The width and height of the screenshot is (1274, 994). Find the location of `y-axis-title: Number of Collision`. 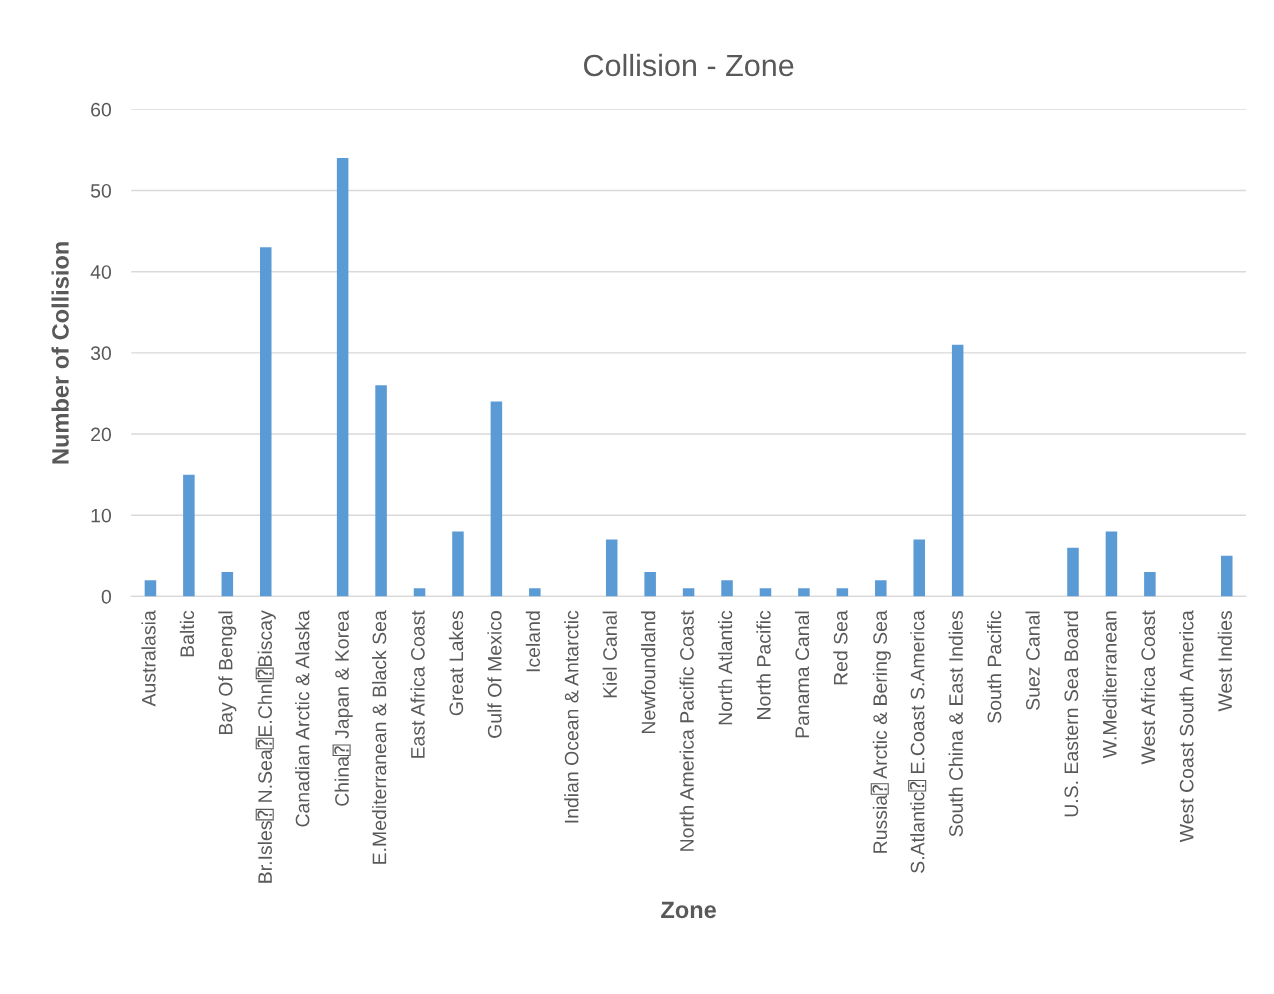

y-axis-title: Number of Collision is located at coordinates (60, 353).